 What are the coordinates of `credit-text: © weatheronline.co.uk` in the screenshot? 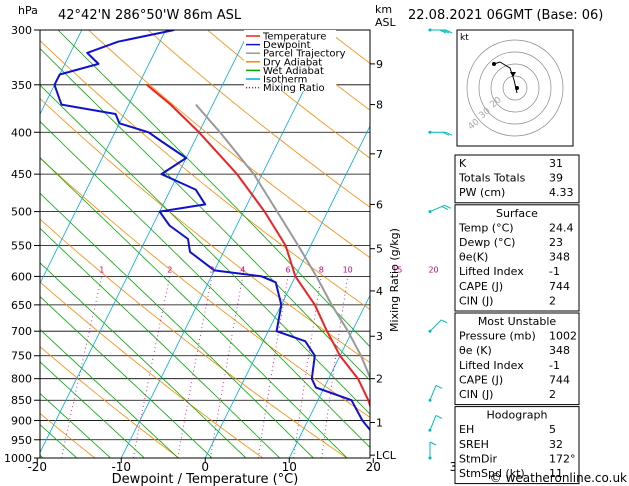 It's located at (558, 478).